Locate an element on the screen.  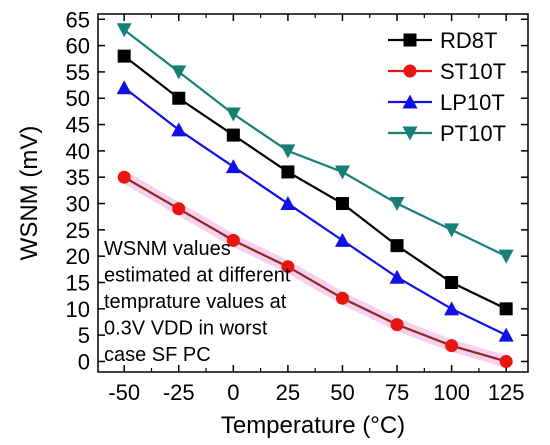
y-tick-label: 25 is located at coordinates (78, 230).